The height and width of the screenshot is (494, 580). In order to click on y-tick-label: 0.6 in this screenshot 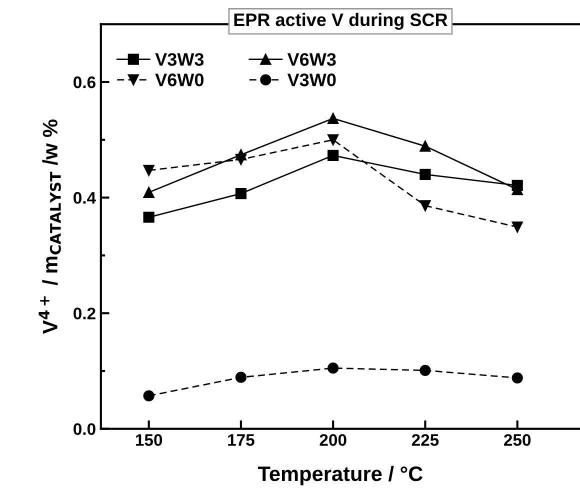, I will do `click(85, 82)`.